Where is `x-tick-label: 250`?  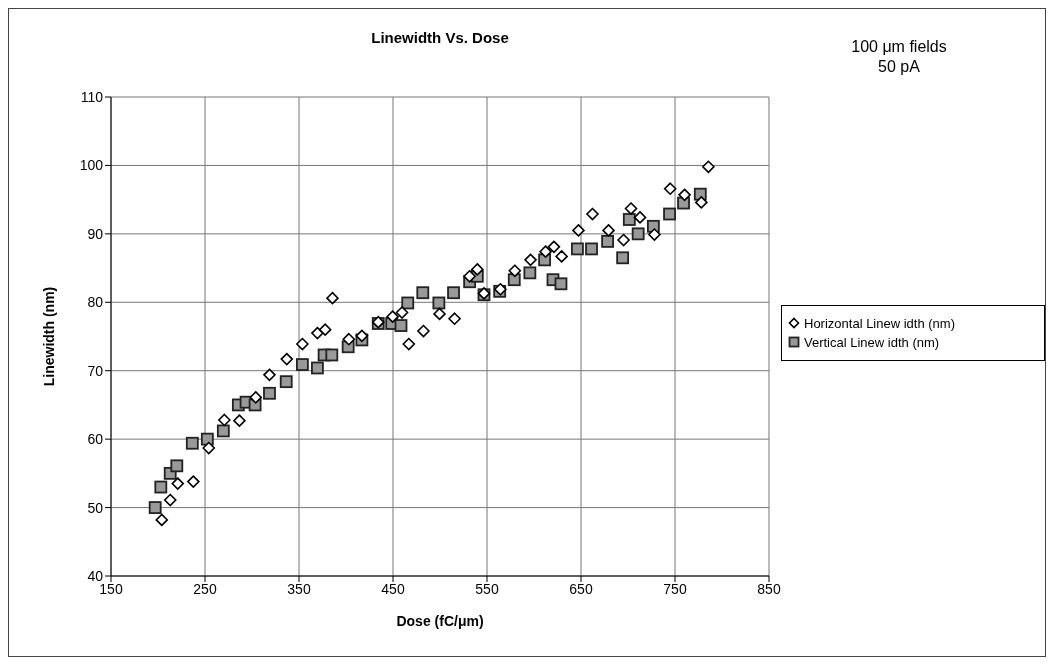
x-tick-label: 250 is located at coordinates (205, 588).